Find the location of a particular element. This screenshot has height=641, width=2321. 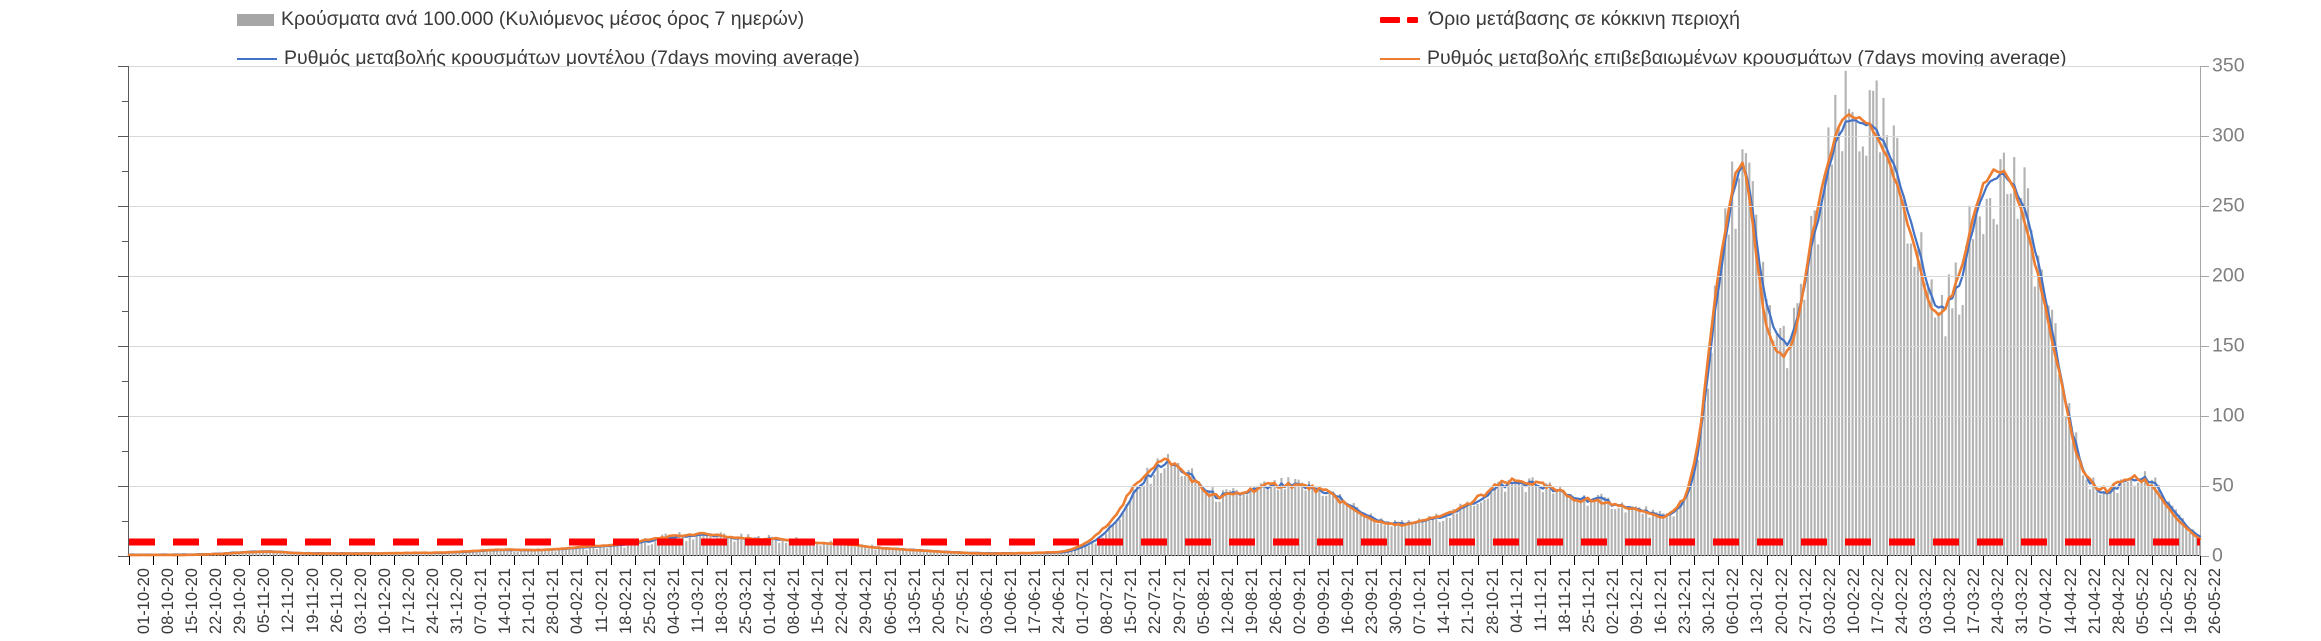

x-axis-tick-label: 07-10-21 is located at coordinates (1420, 601).